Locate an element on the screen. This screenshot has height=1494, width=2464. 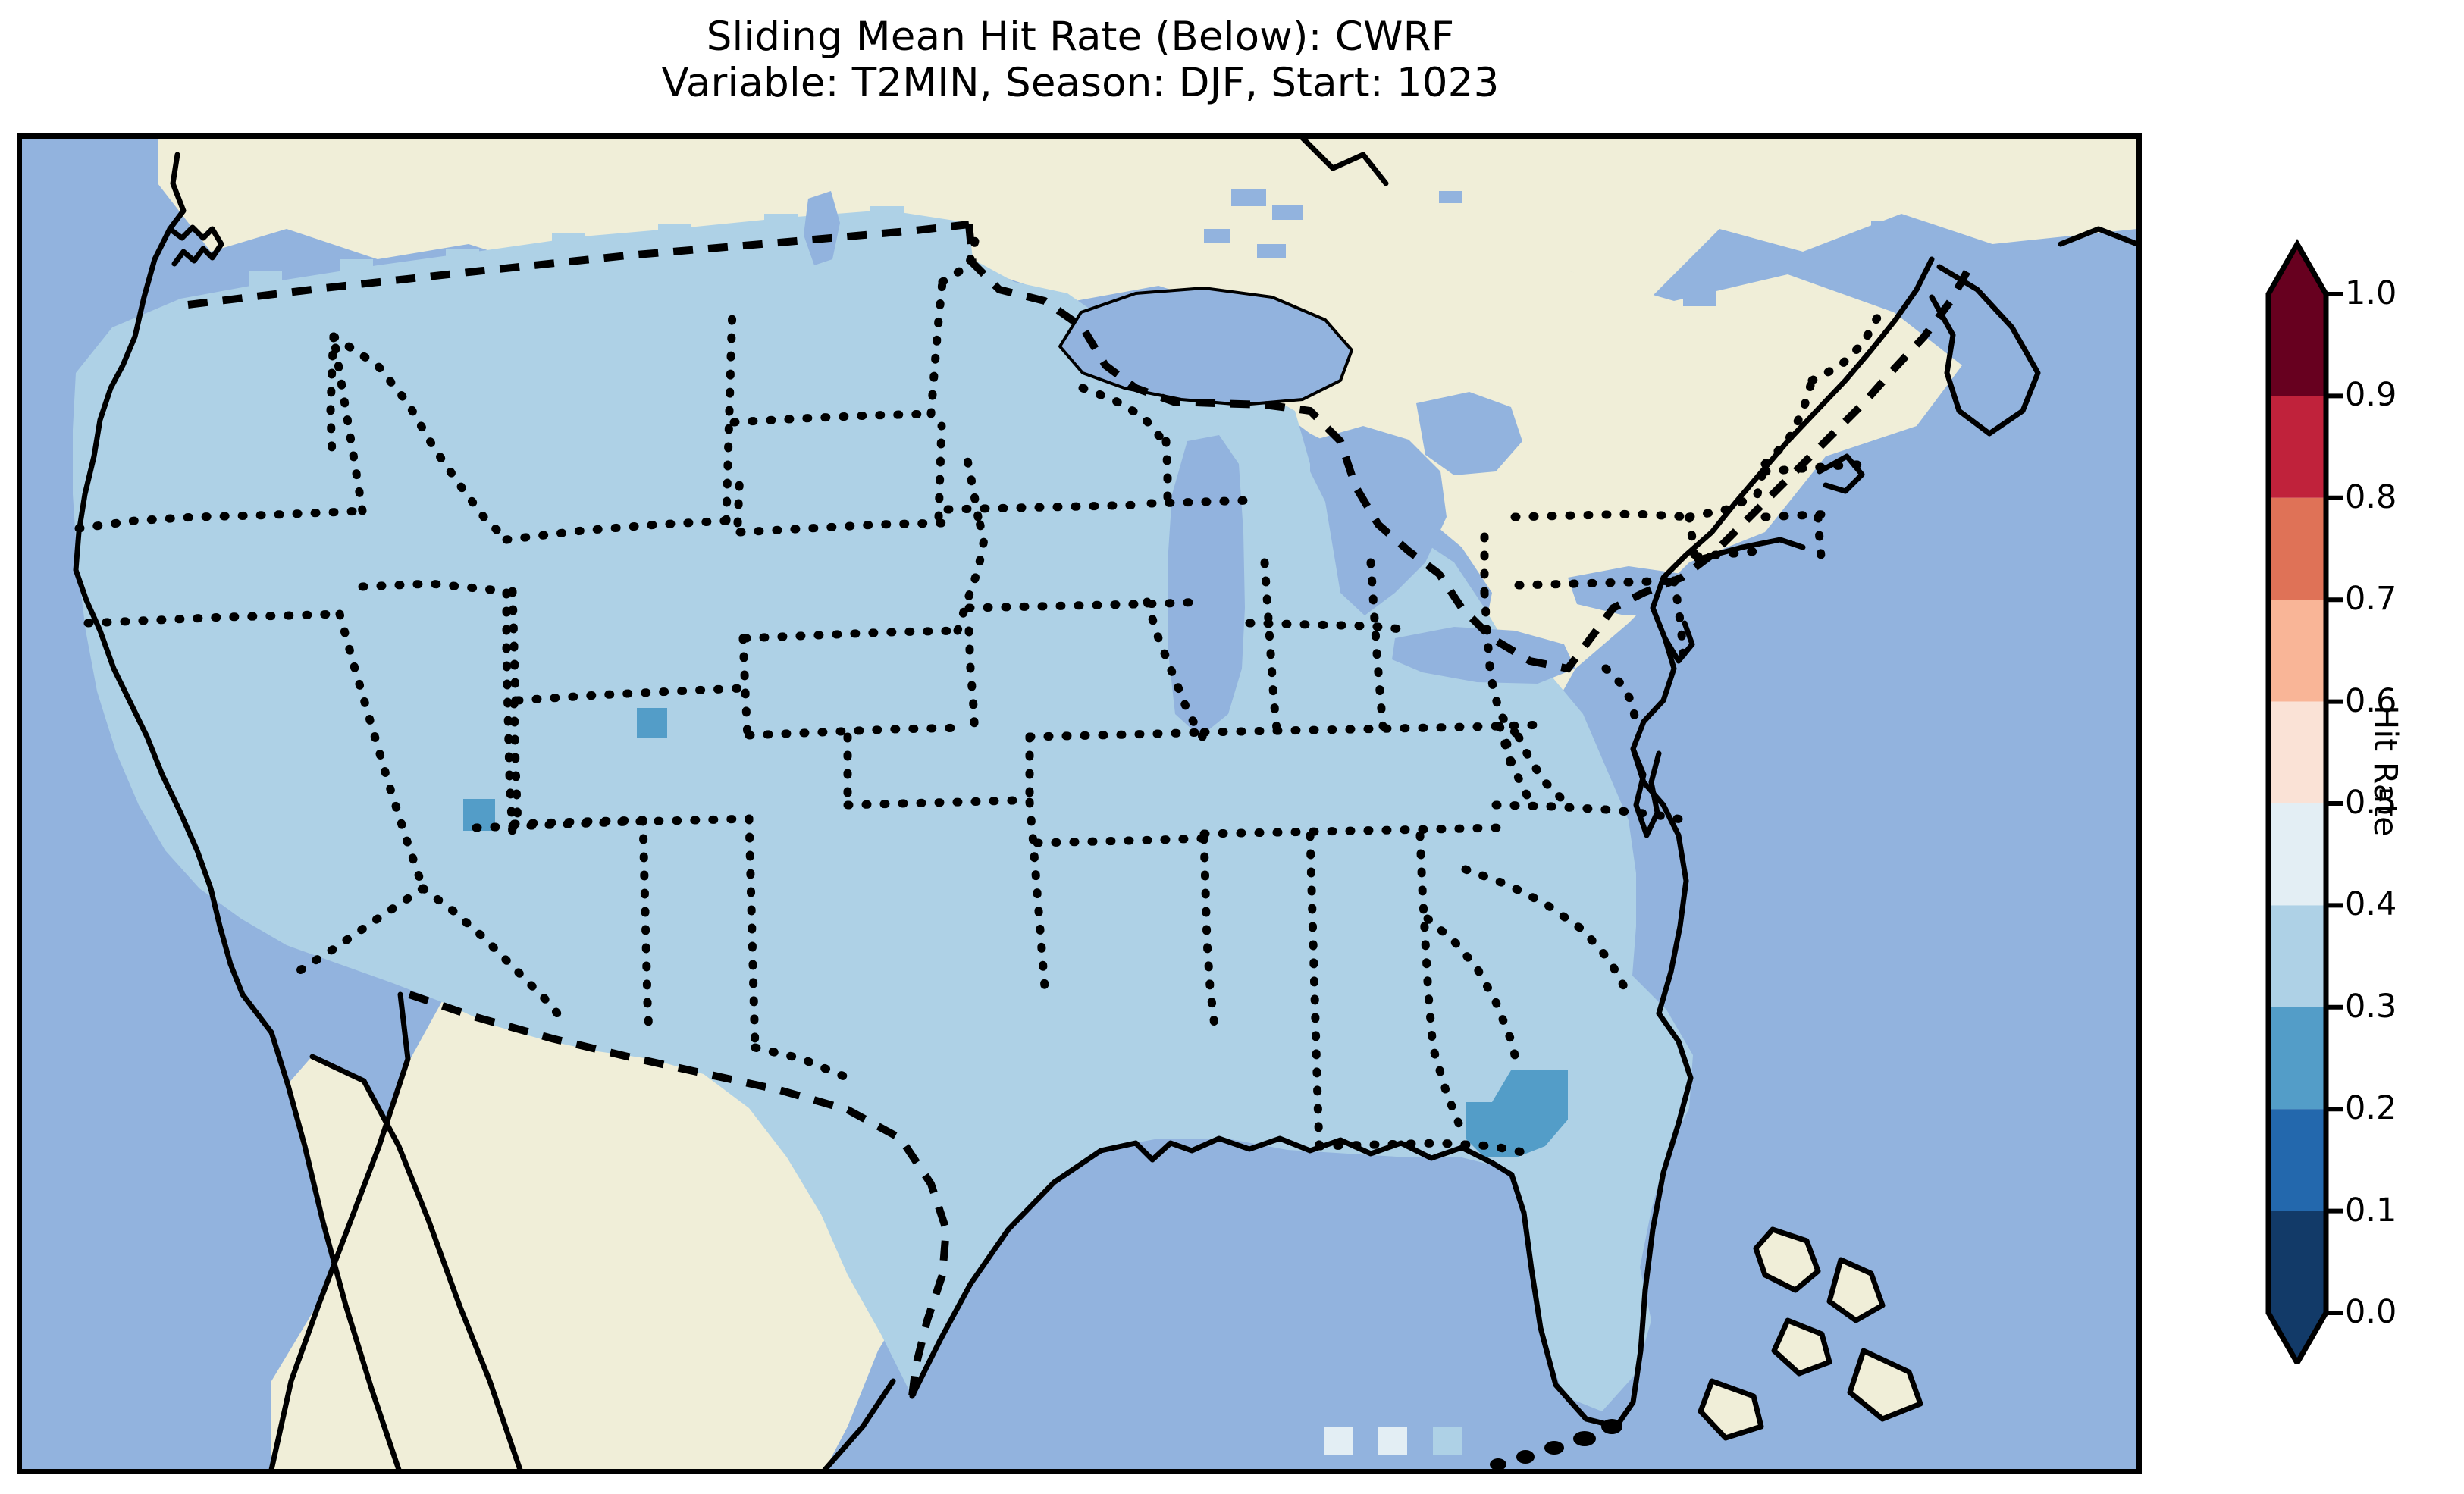
coast-canada-north is located at coordinates (1344, 162).